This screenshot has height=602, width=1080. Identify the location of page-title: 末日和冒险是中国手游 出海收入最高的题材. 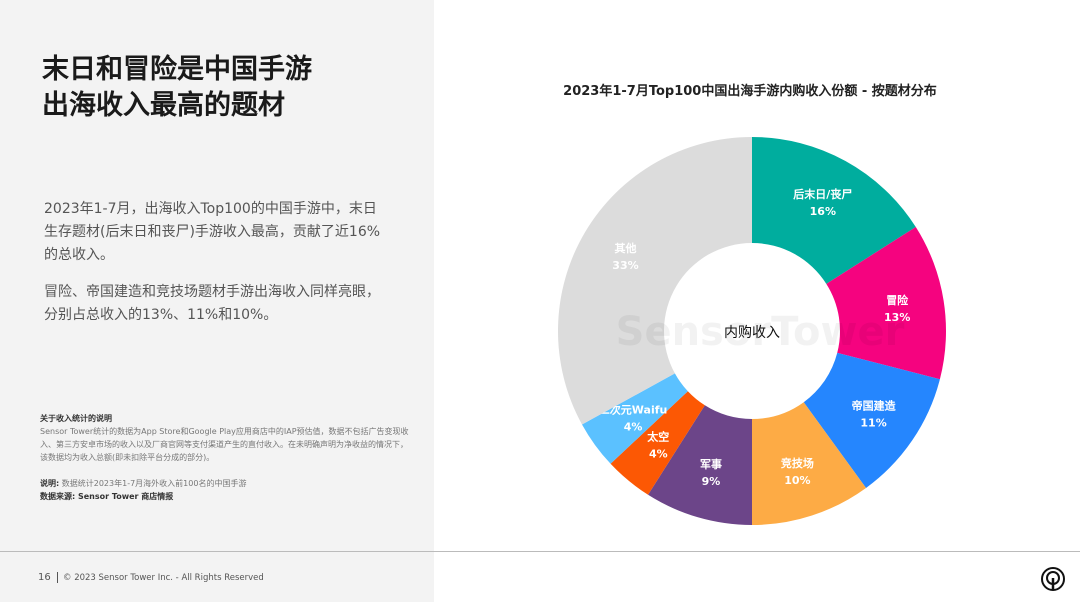
(177, 88).